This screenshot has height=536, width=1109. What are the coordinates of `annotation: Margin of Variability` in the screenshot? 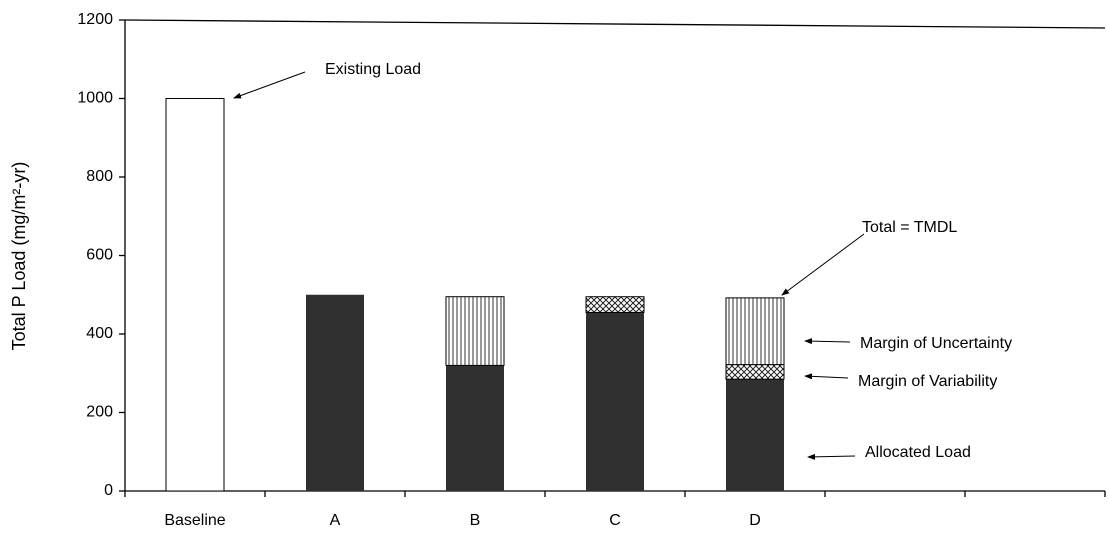 It's located at (927, 381).